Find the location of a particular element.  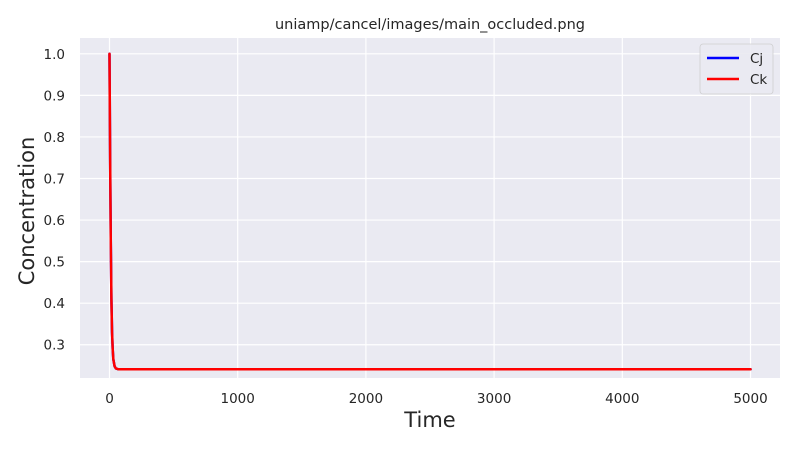

y-tick-label: 0.4 is located at coordinates (54, 304).